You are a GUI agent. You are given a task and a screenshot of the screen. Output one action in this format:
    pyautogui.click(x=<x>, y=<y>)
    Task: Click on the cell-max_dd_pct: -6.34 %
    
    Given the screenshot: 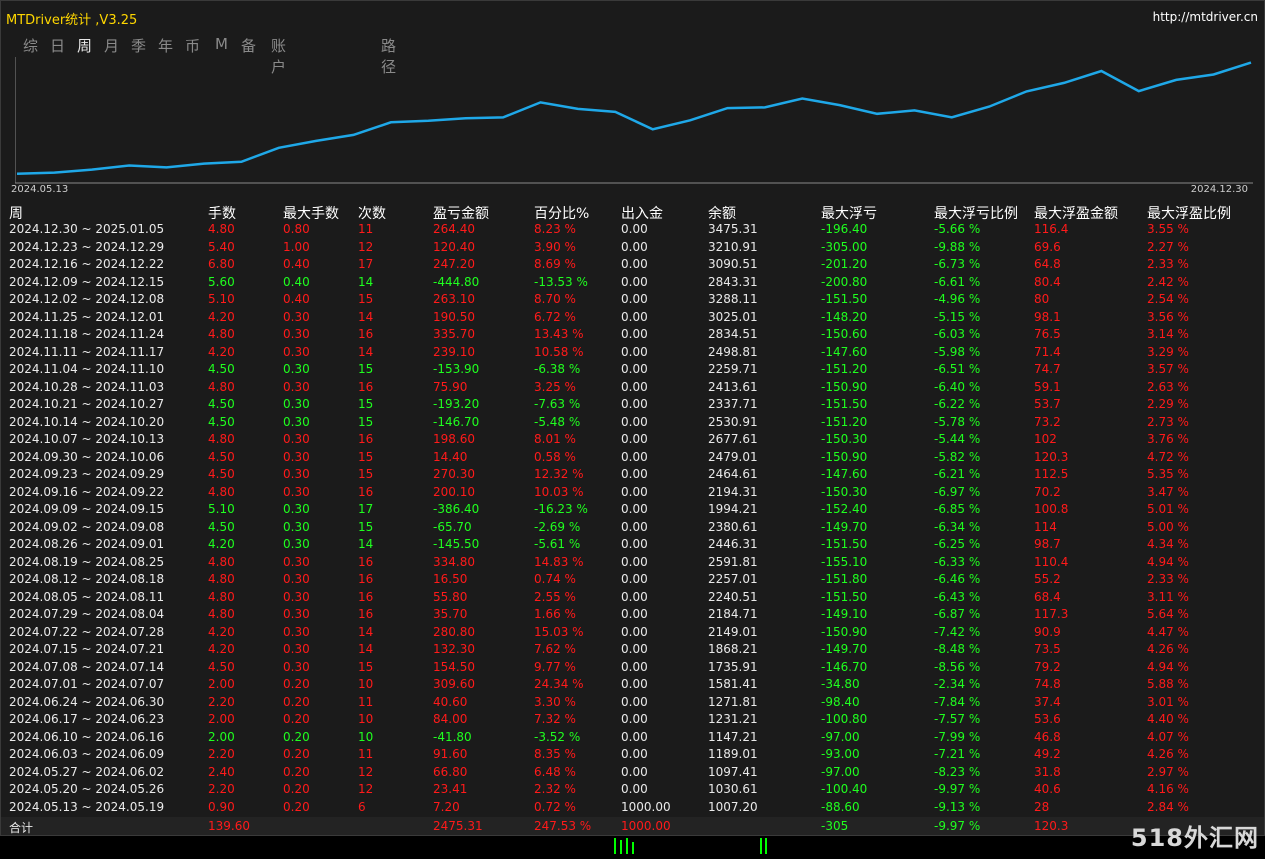 What is the action you would take?
    pyautogui.click(x=957, y=526)
    